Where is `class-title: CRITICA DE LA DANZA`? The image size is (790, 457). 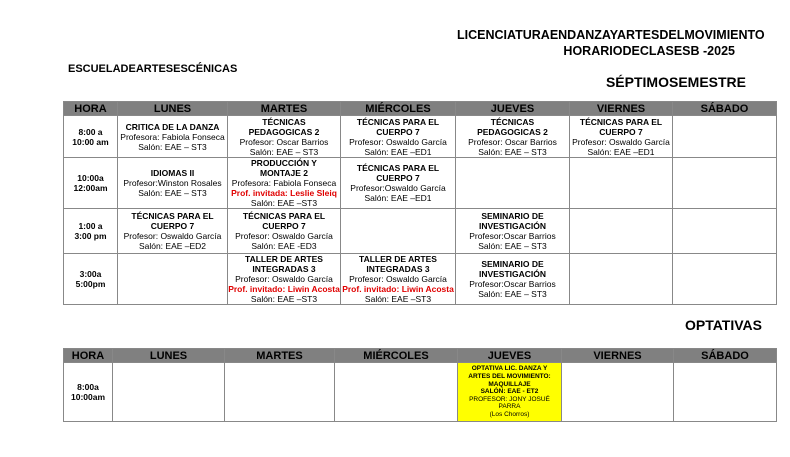
class-title: CRITICA DE LA DANZA is located at coordinates (172, 126).